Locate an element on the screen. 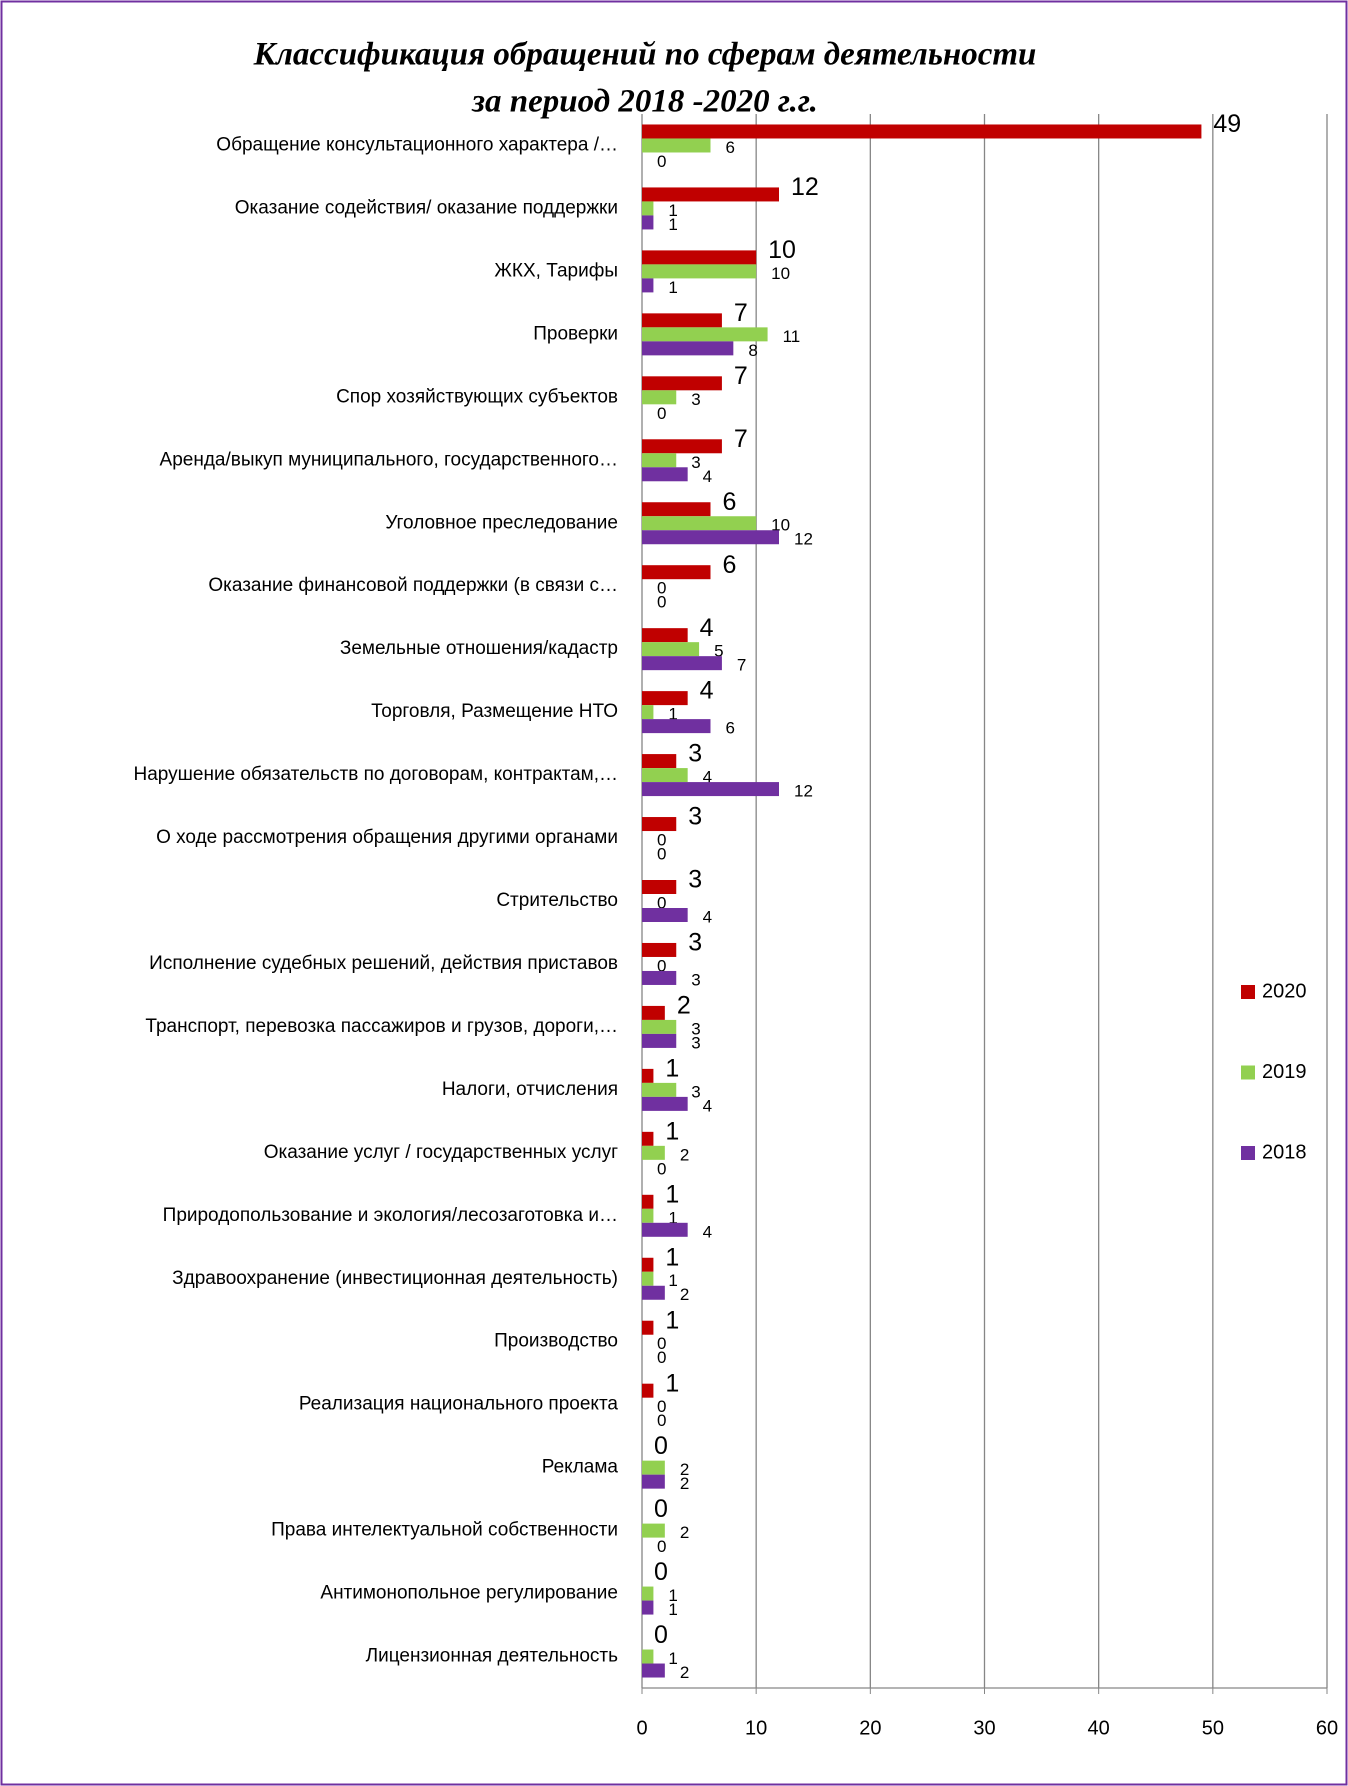 The height and width of the screenshot is (1786, 1348). data-label: 10 is located at coordinates (780, 273).